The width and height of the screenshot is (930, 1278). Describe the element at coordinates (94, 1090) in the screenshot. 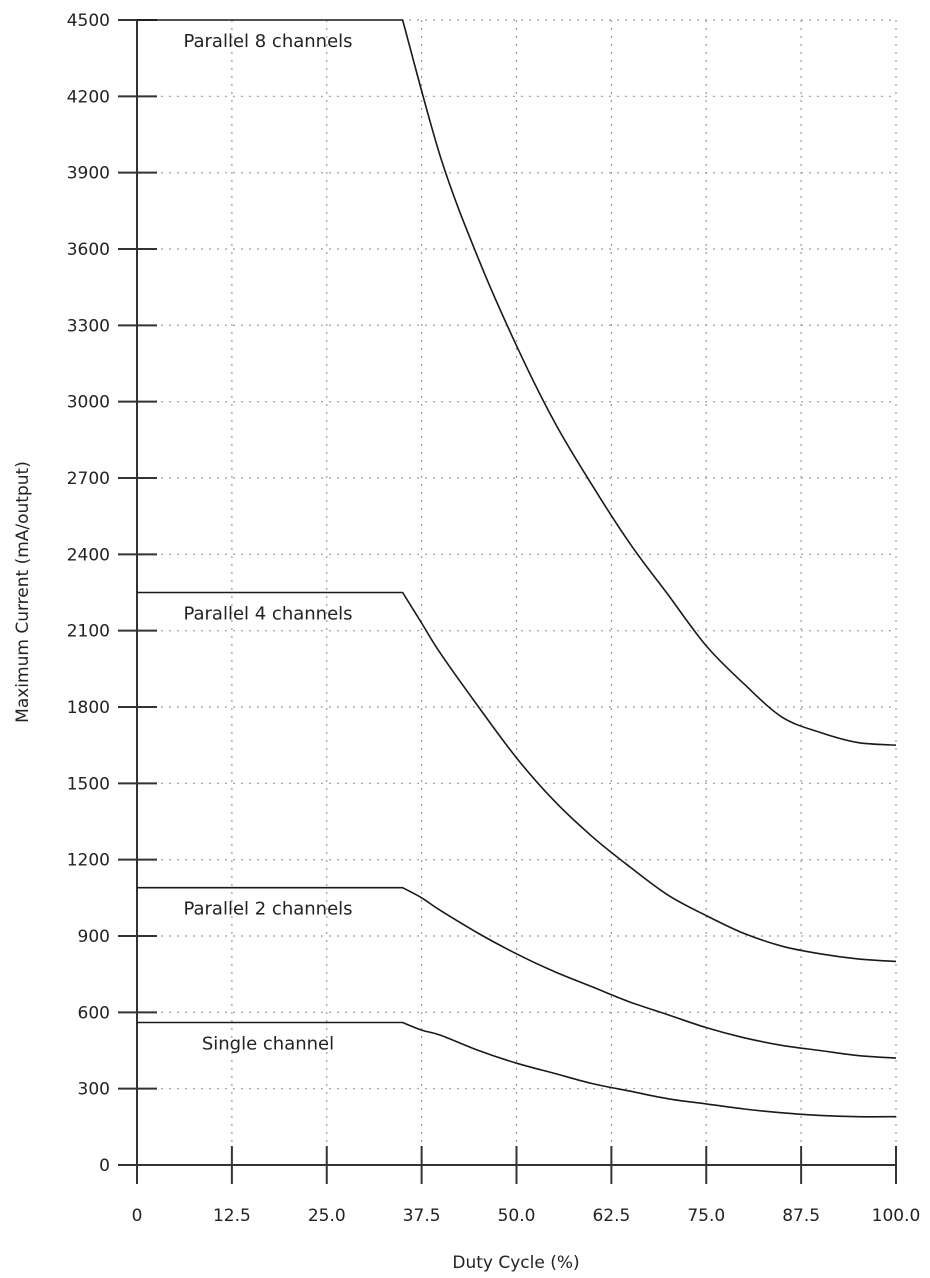

I see `y-tick-label: 300` at that location.